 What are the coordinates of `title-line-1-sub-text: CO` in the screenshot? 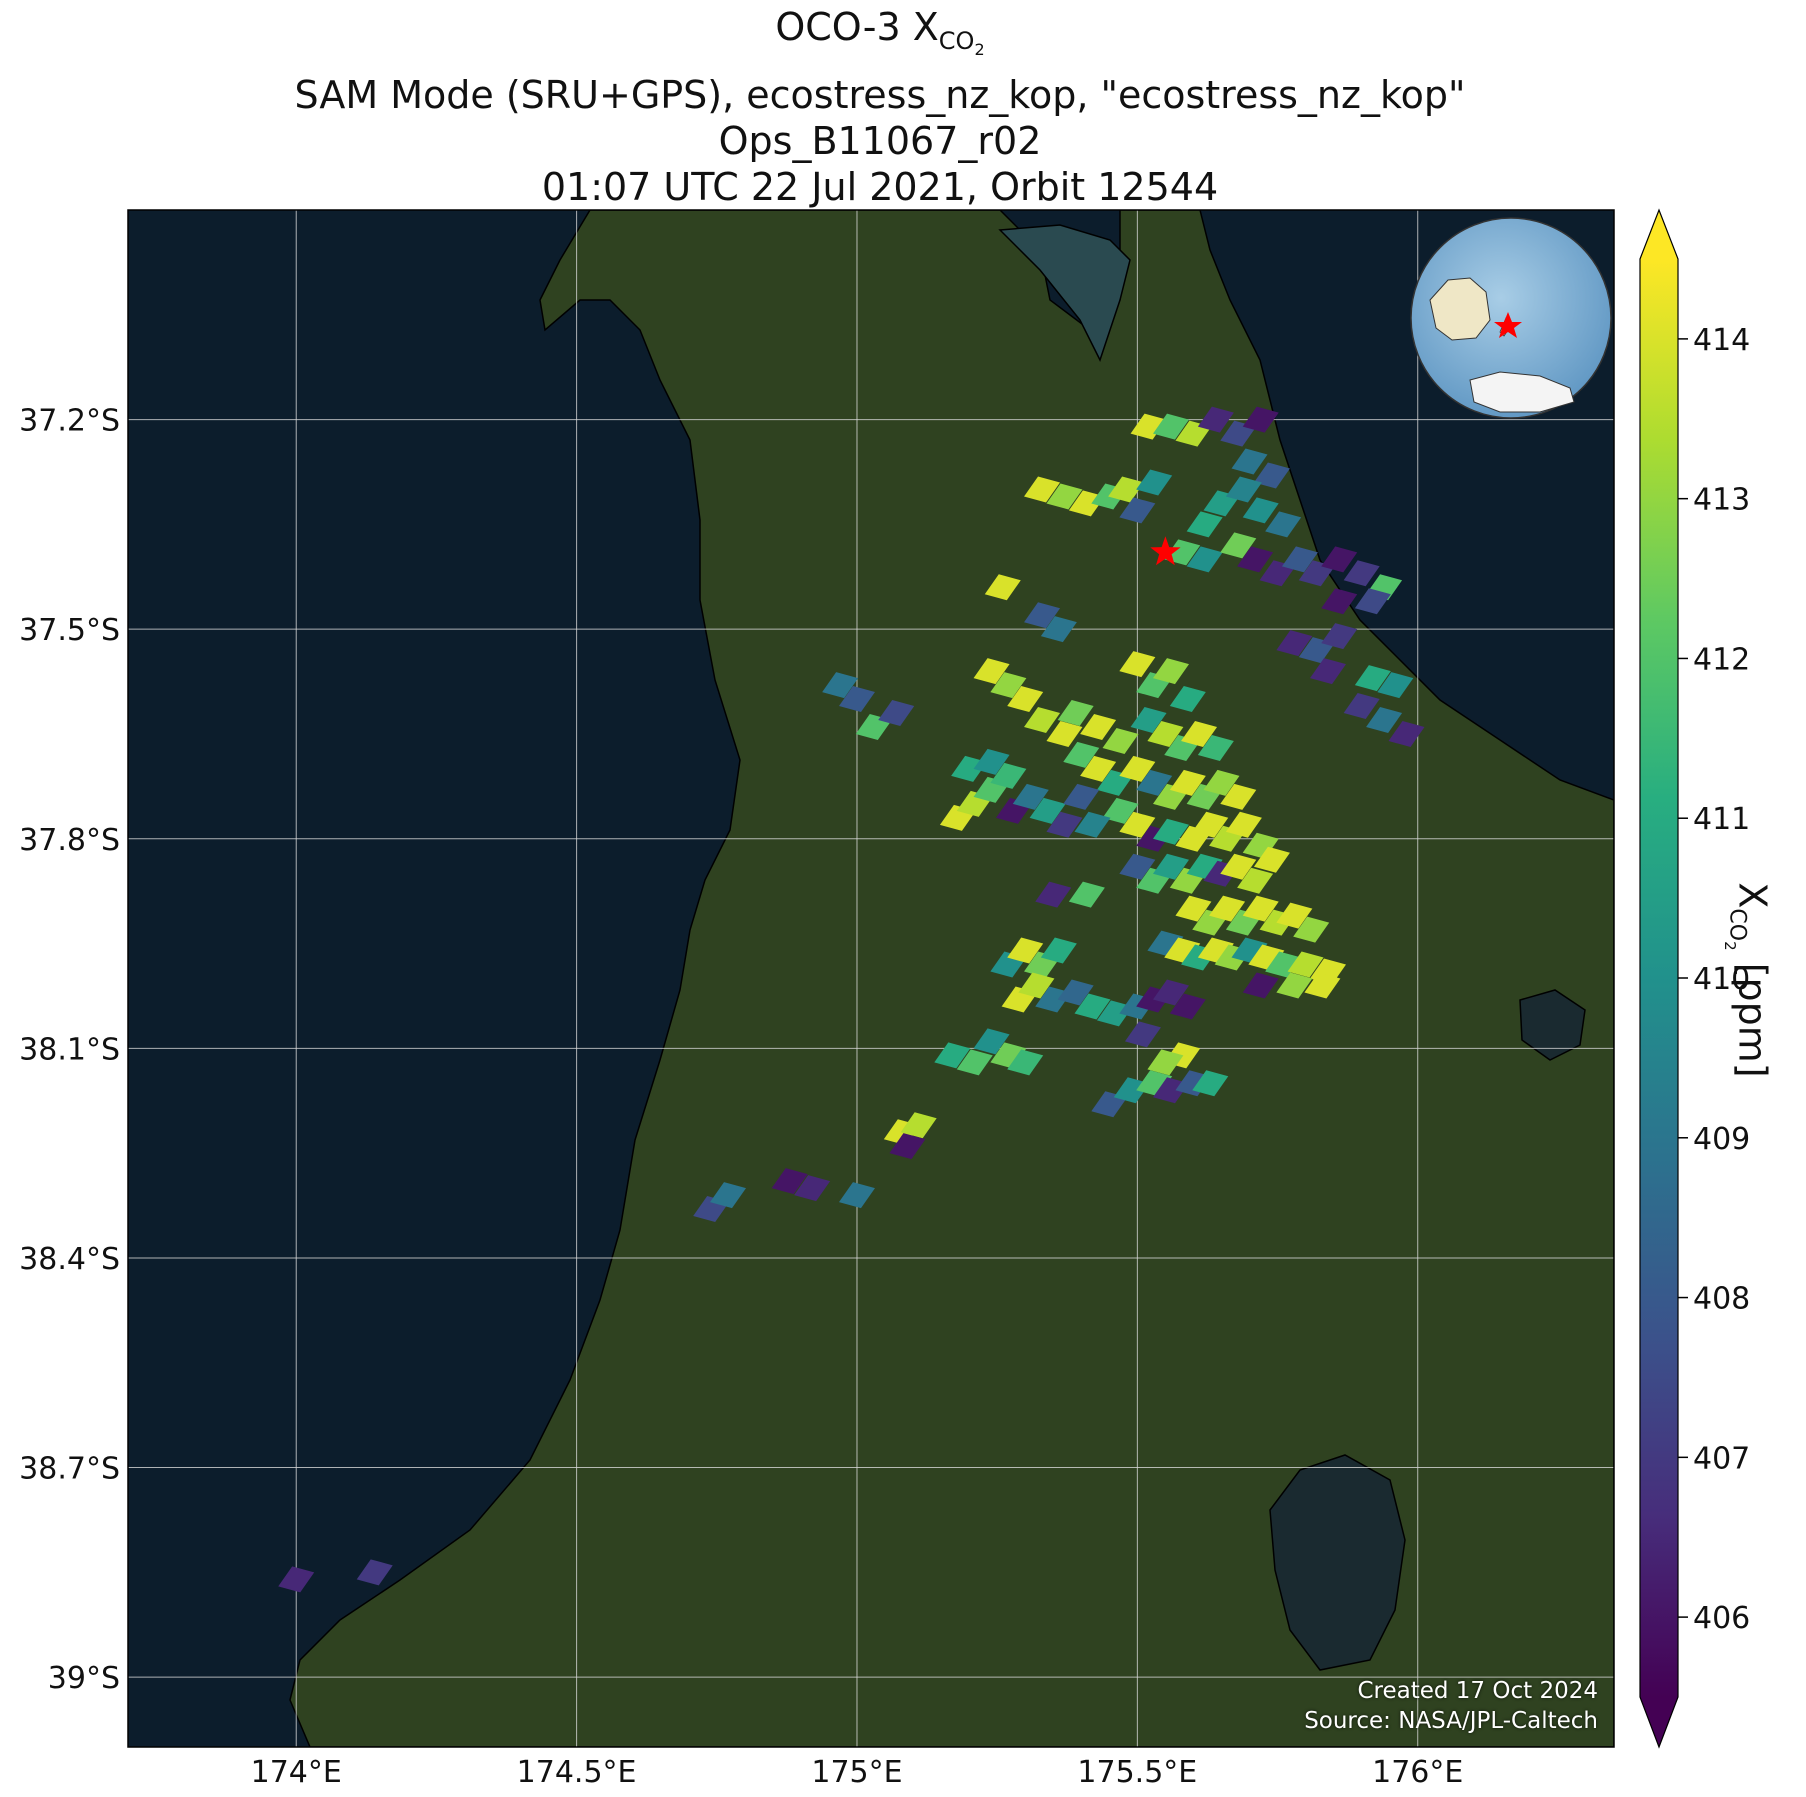 It's located at (956, 40).